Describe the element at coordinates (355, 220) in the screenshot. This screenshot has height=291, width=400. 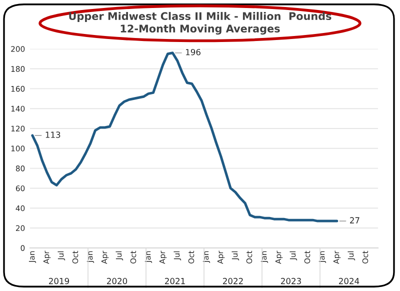
I see `data-label: 27` at that location.